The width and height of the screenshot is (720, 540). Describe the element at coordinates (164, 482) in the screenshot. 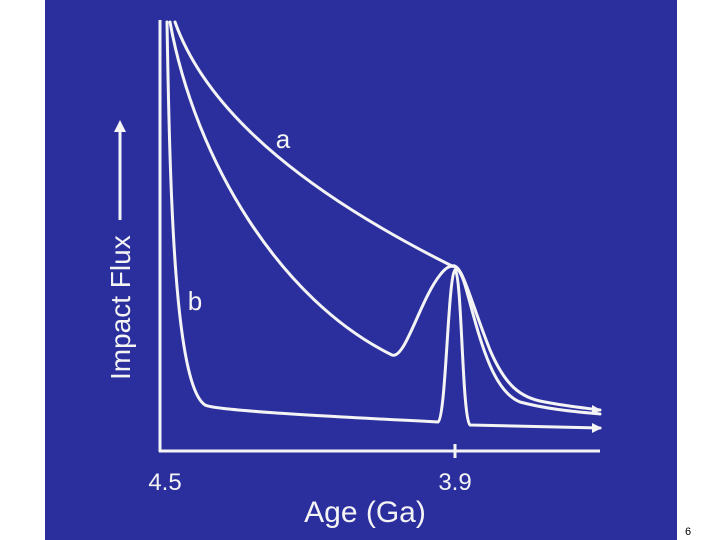

I see `x-tick-label: 4.5` at that location.